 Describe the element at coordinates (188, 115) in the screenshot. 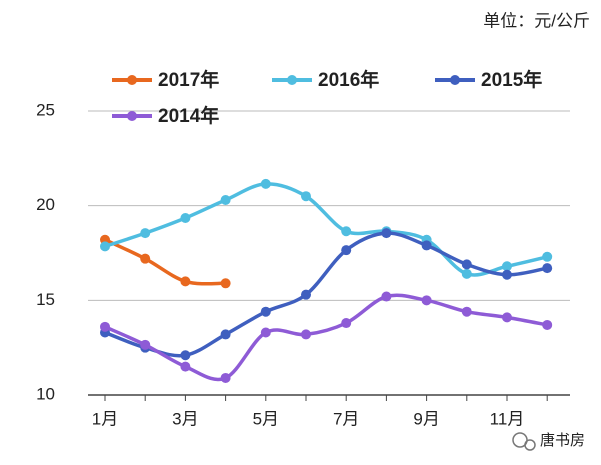

I see `legend-label: 2014年` at that location.